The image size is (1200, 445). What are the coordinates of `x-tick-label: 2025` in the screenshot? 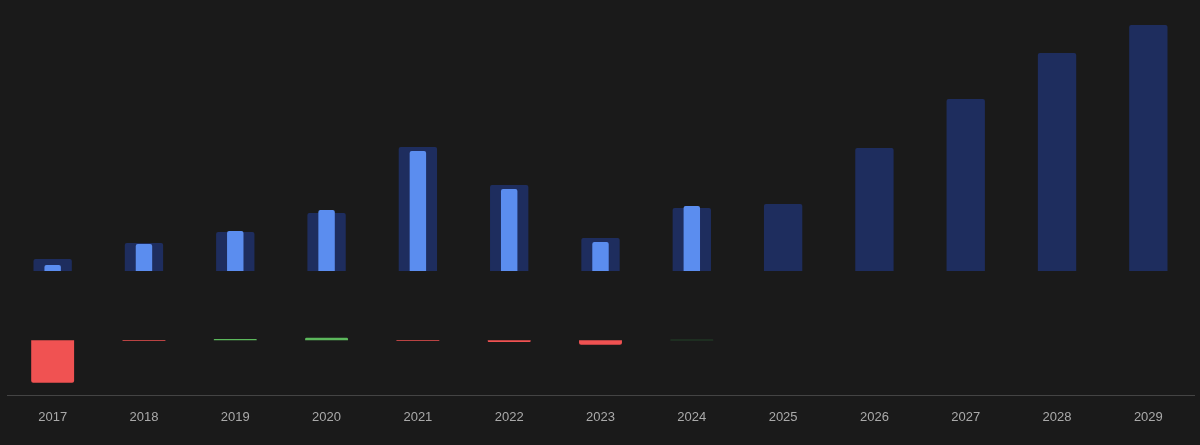 It's located at (783, 416).